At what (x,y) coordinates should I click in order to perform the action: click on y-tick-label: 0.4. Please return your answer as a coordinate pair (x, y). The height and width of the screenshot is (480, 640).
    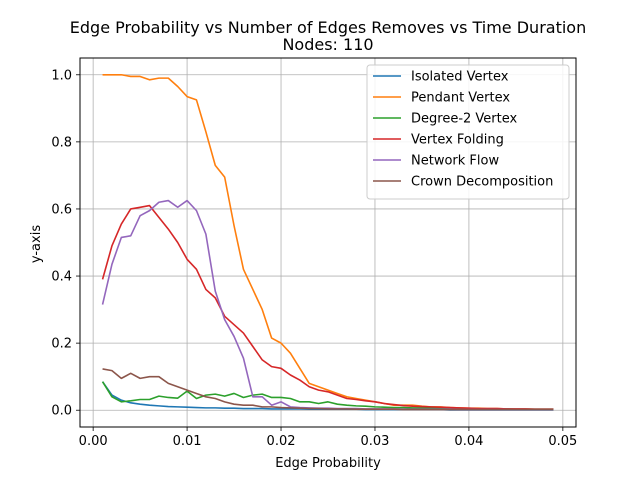
    Looking at the image, I should click on (61, 277).